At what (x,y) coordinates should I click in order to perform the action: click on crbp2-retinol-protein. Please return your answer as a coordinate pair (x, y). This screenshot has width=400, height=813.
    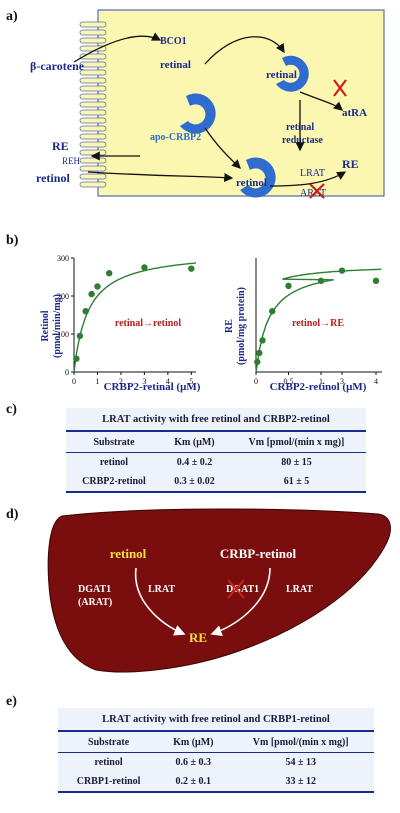
    Looking at the image, I should click on (258, 177).